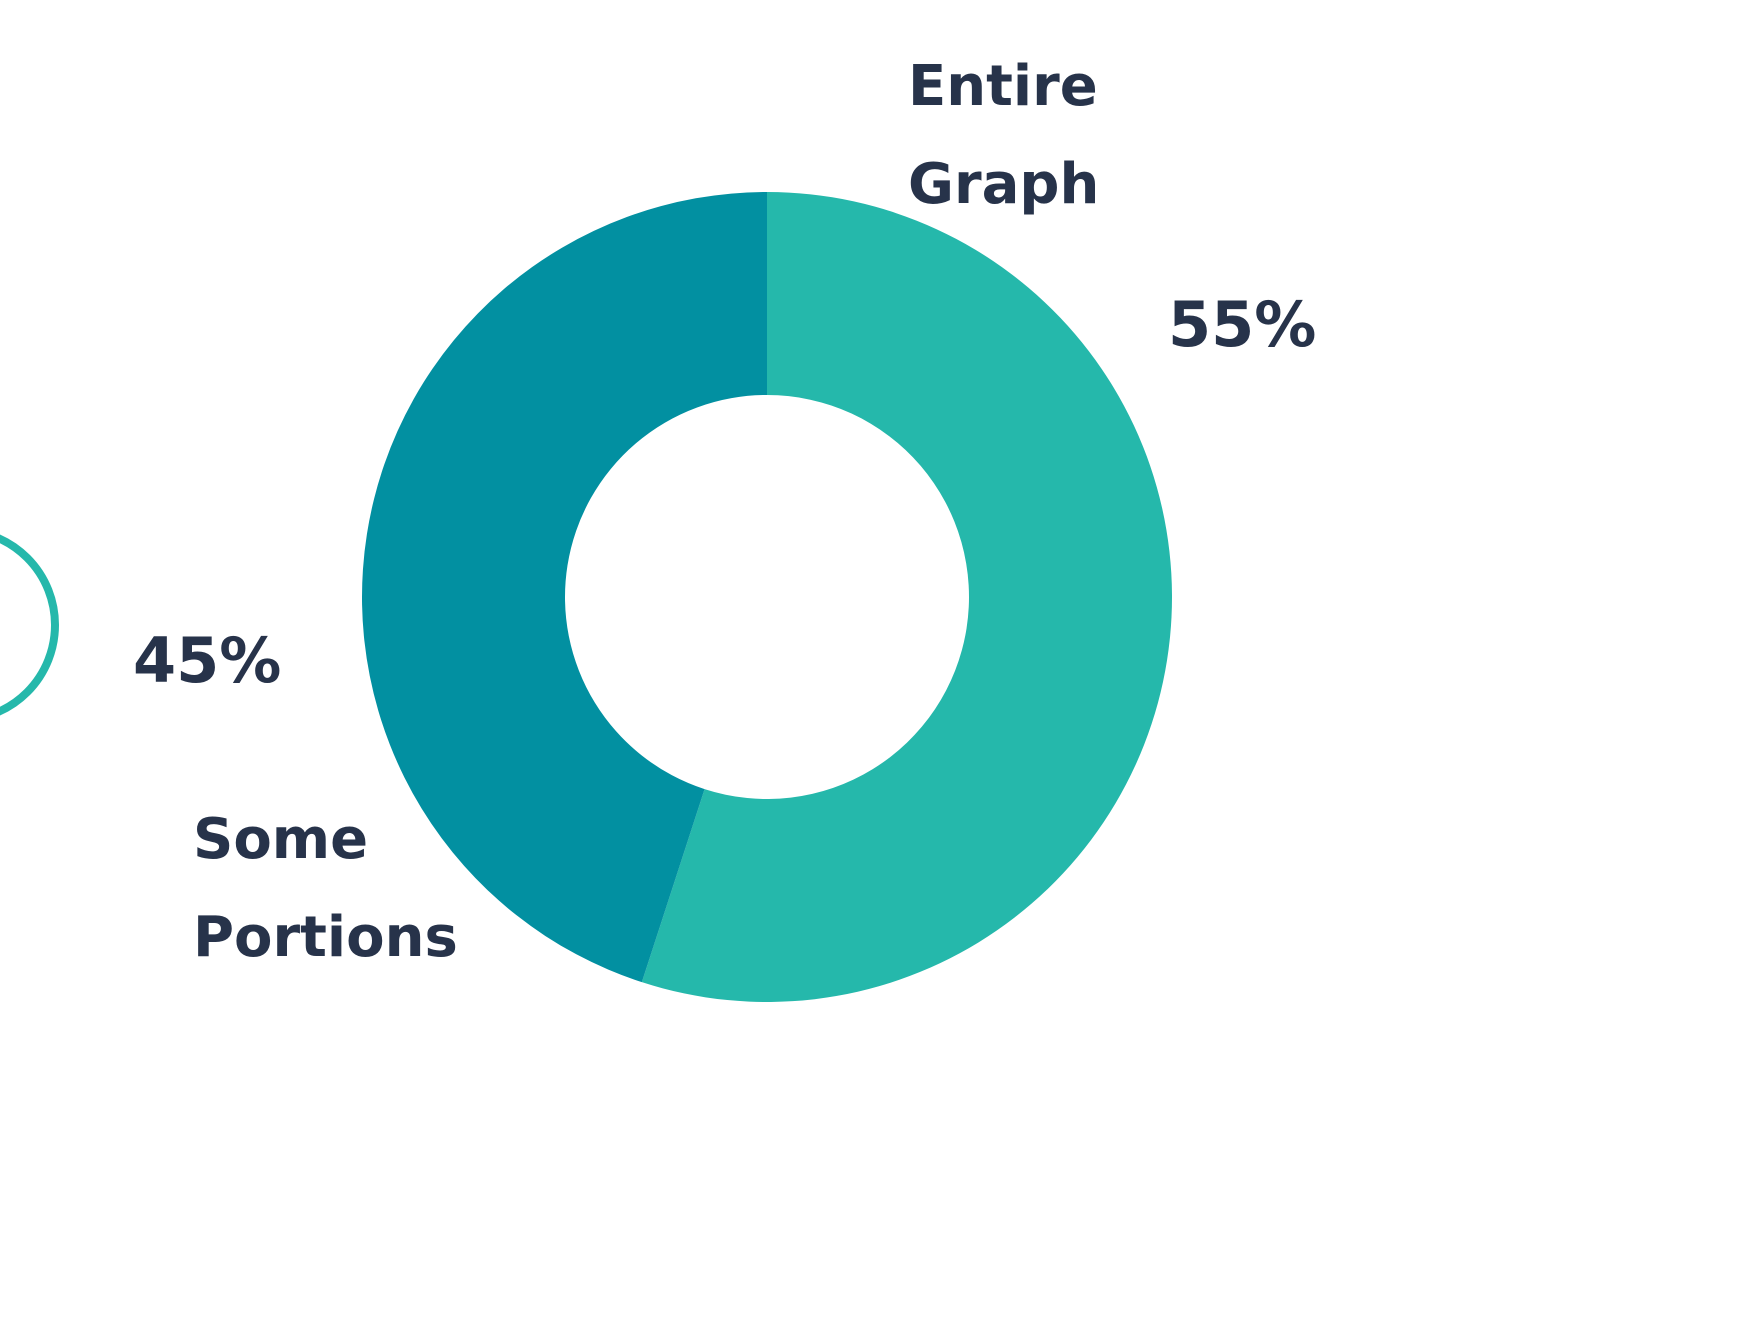 Image resolution: width=1751 pixels, height=1318 pixels. What do you see at coordinates (1242, 324) in the screenshot?
I see `slice-value-entire-graph: 55%` at bounding box center [1242, 324].